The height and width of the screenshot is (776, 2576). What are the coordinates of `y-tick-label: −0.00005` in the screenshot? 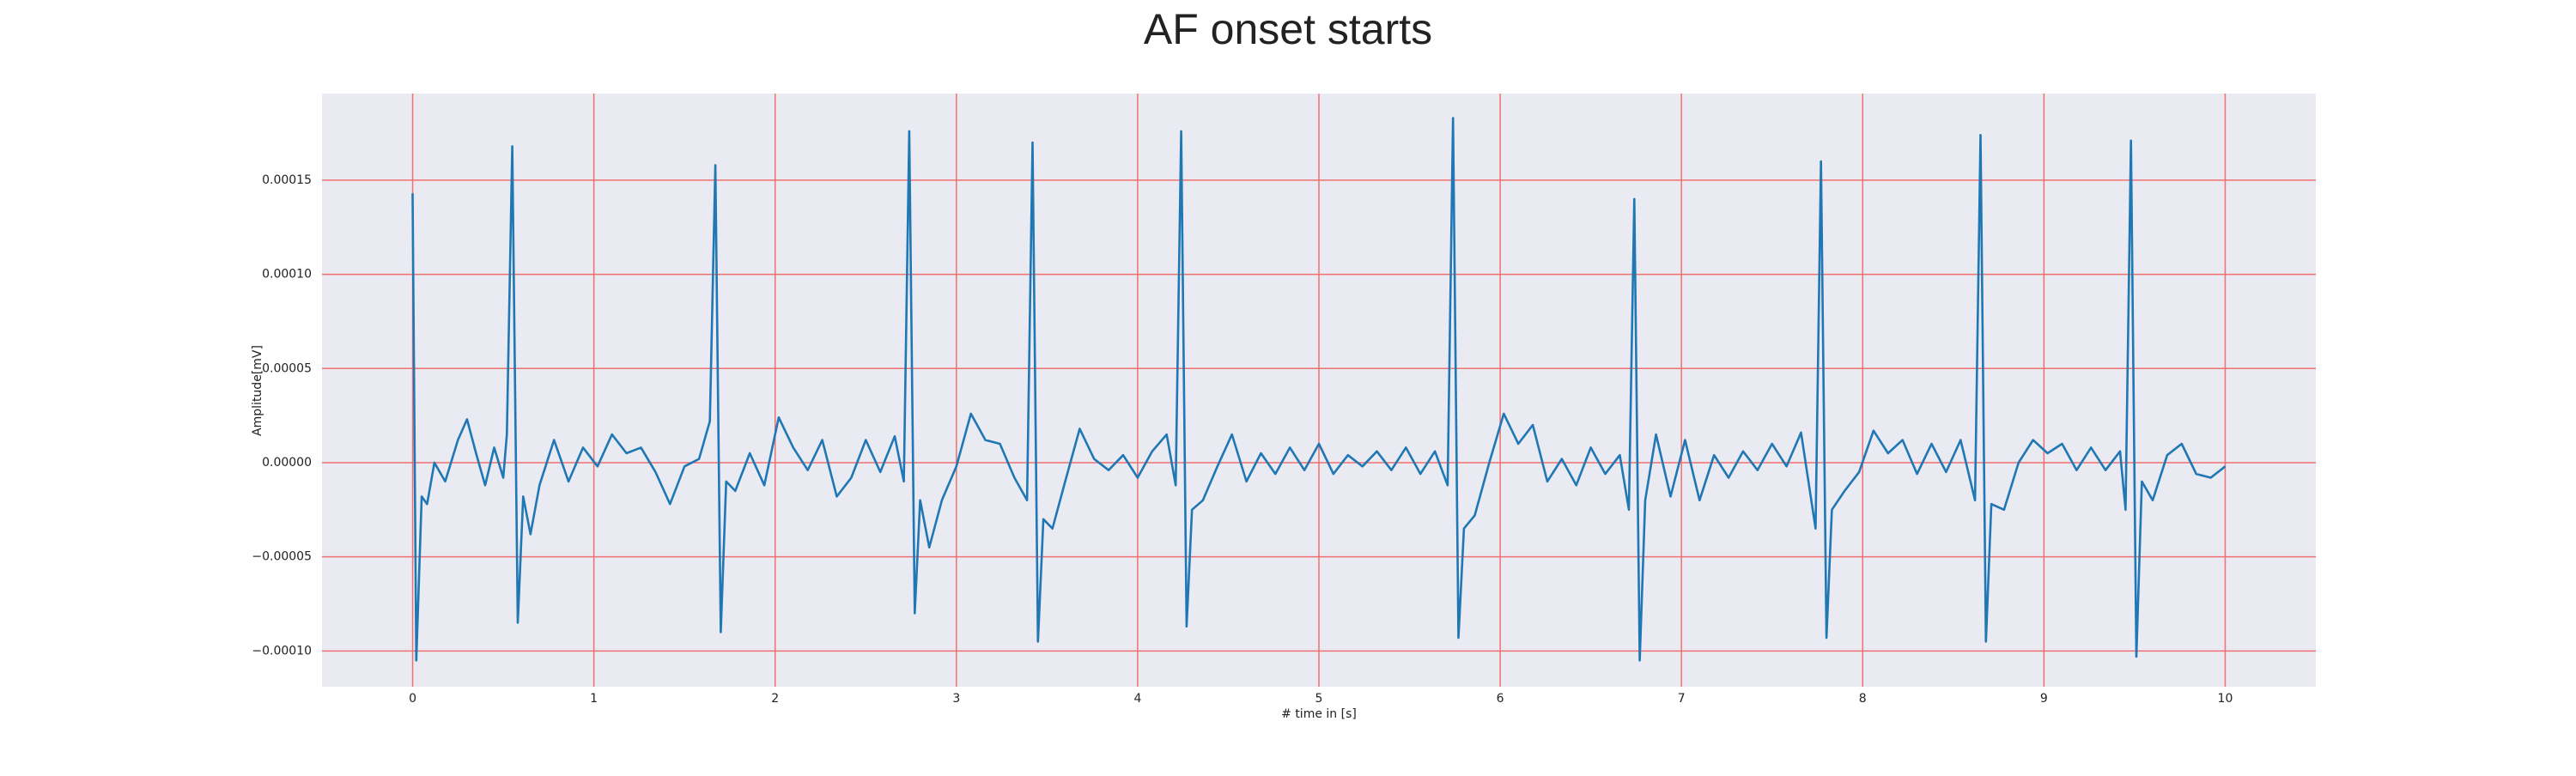 It's located at (282, 557).